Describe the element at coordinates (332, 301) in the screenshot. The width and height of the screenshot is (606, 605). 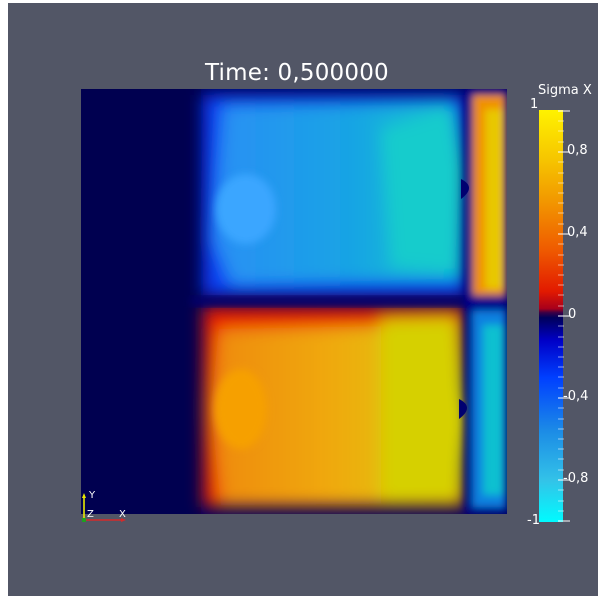
I see `neutral-band` at that location.